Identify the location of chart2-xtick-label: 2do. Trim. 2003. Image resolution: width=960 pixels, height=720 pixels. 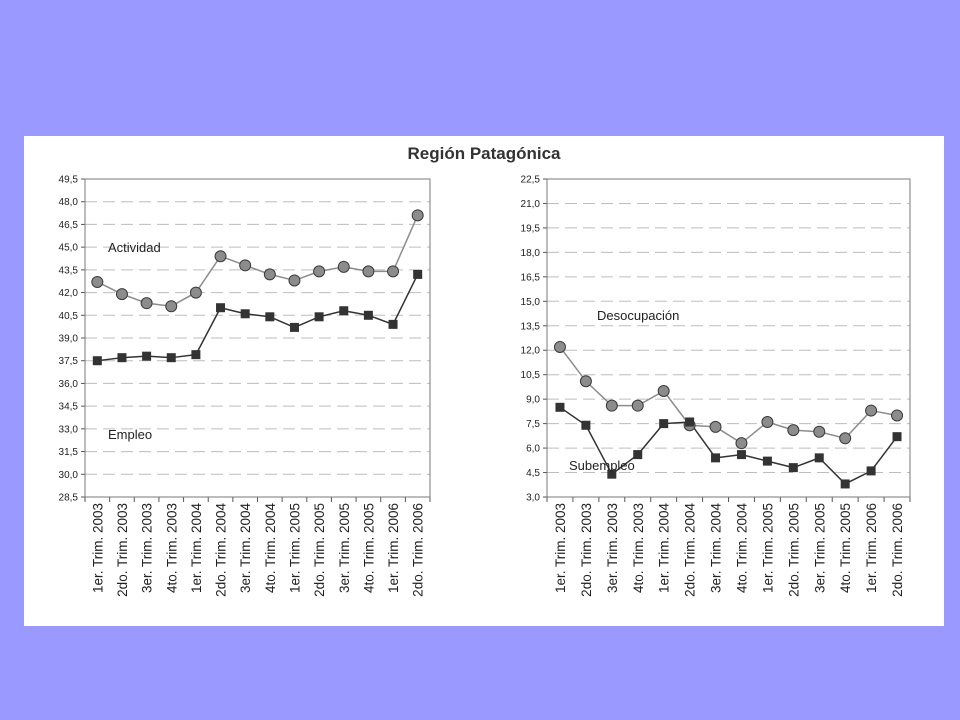
(586, 550).